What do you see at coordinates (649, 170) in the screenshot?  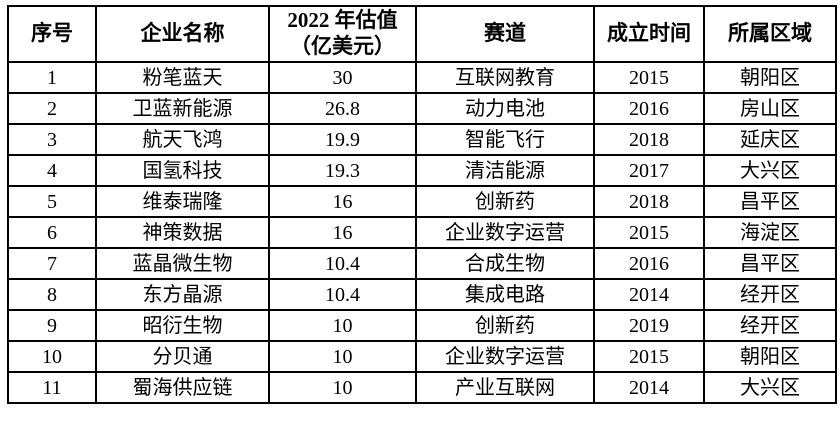 I see `table-cell-founded: 2017` at bounding box center [649, 170].